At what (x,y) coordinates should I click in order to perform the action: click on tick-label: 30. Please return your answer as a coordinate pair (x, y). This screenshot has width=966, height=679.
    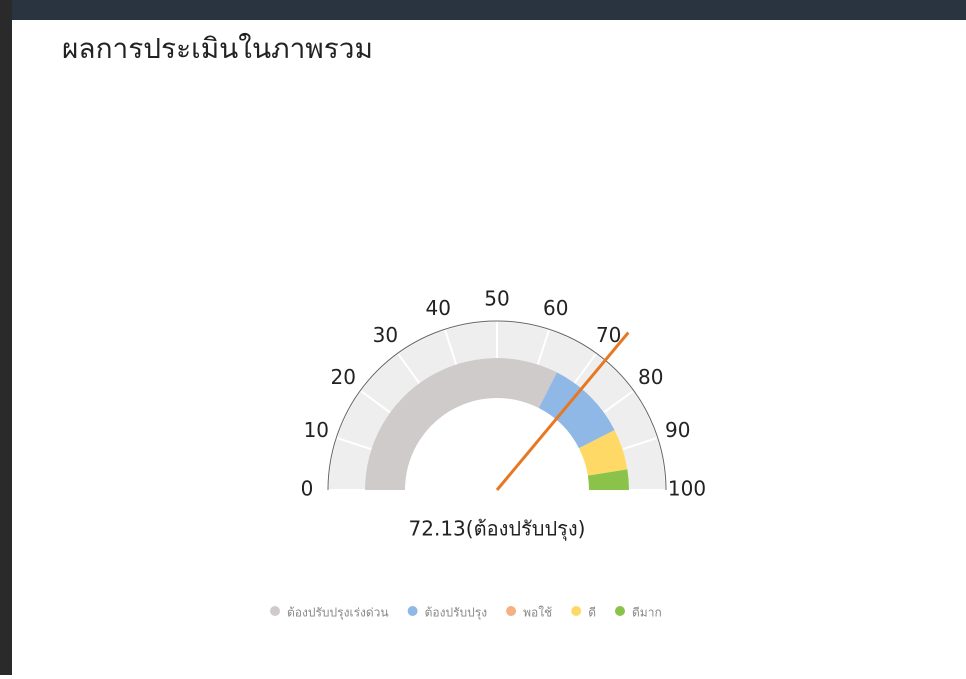
    Looking at the image, I should click on (385, 335).